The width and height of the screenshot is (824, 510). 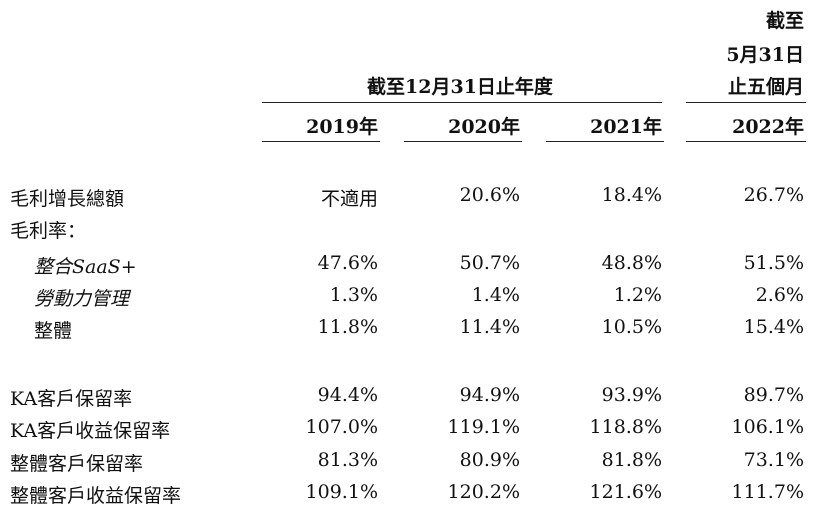 I want to click on table-cell: 51.5%, so click(x=773, y=263).